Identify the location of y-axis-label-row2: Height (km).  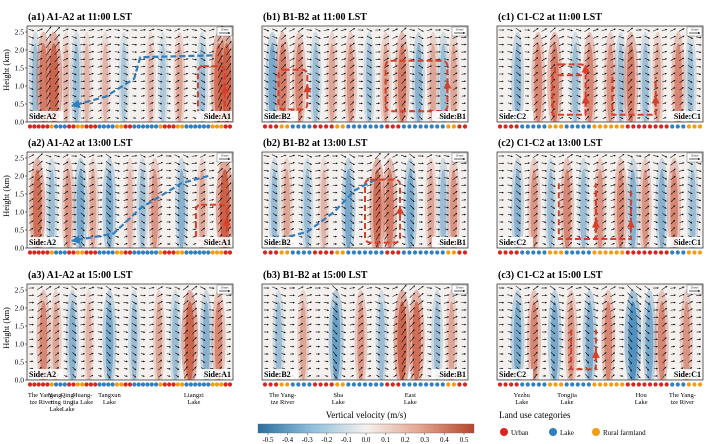
(6, 196).